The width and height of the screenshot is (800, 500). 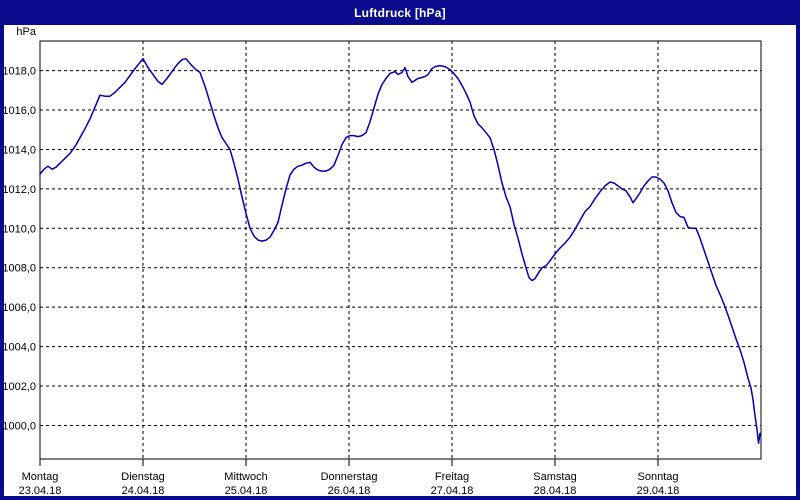 What do you see at coordinates (20, 387) in the screenshot?
I see `y-tick-label: 1002,0` at bounding box center [20, 387].